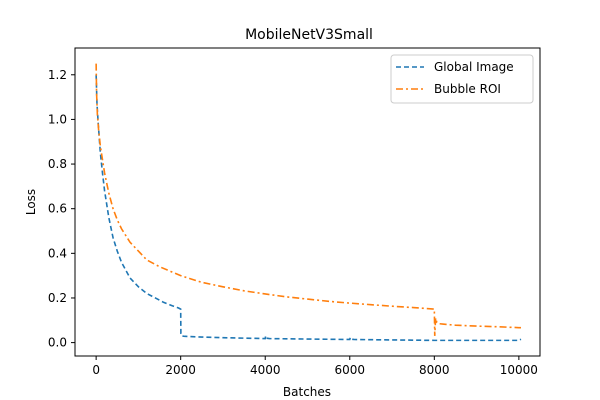 The height and width of the screenshot is (400, 600). I want to click on y-tick-label: 0.8, so click(57, 164).